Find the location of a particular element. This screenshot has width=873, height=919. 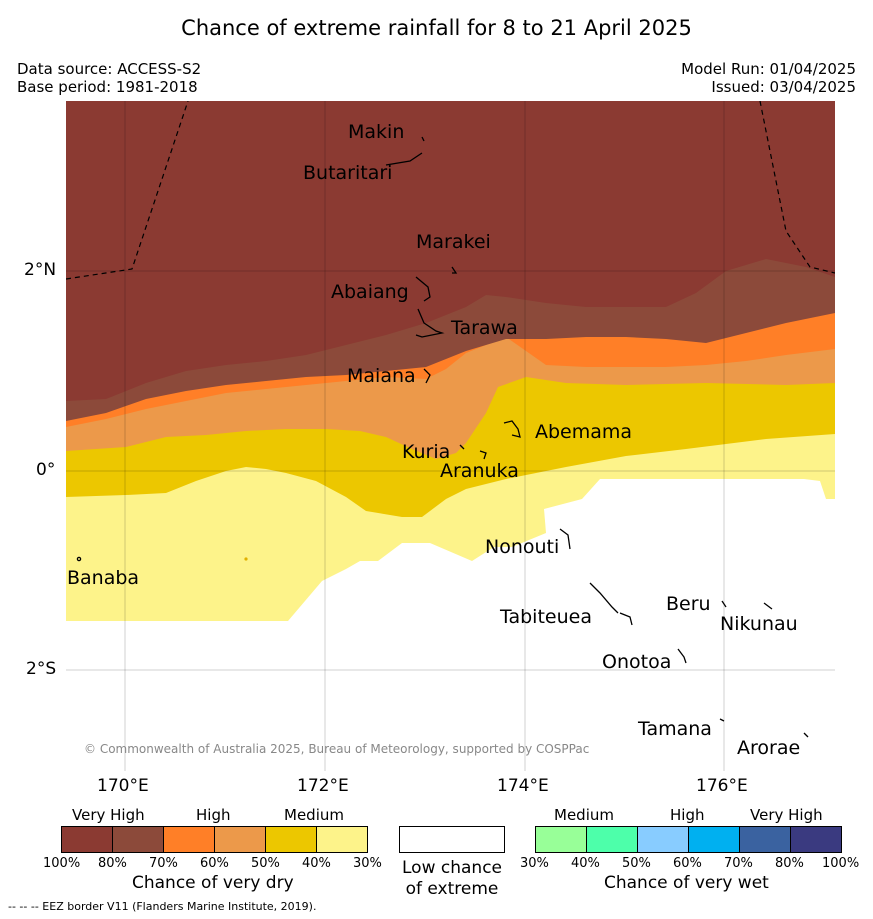

wet-colorbar is located at coordinates (688, 839).